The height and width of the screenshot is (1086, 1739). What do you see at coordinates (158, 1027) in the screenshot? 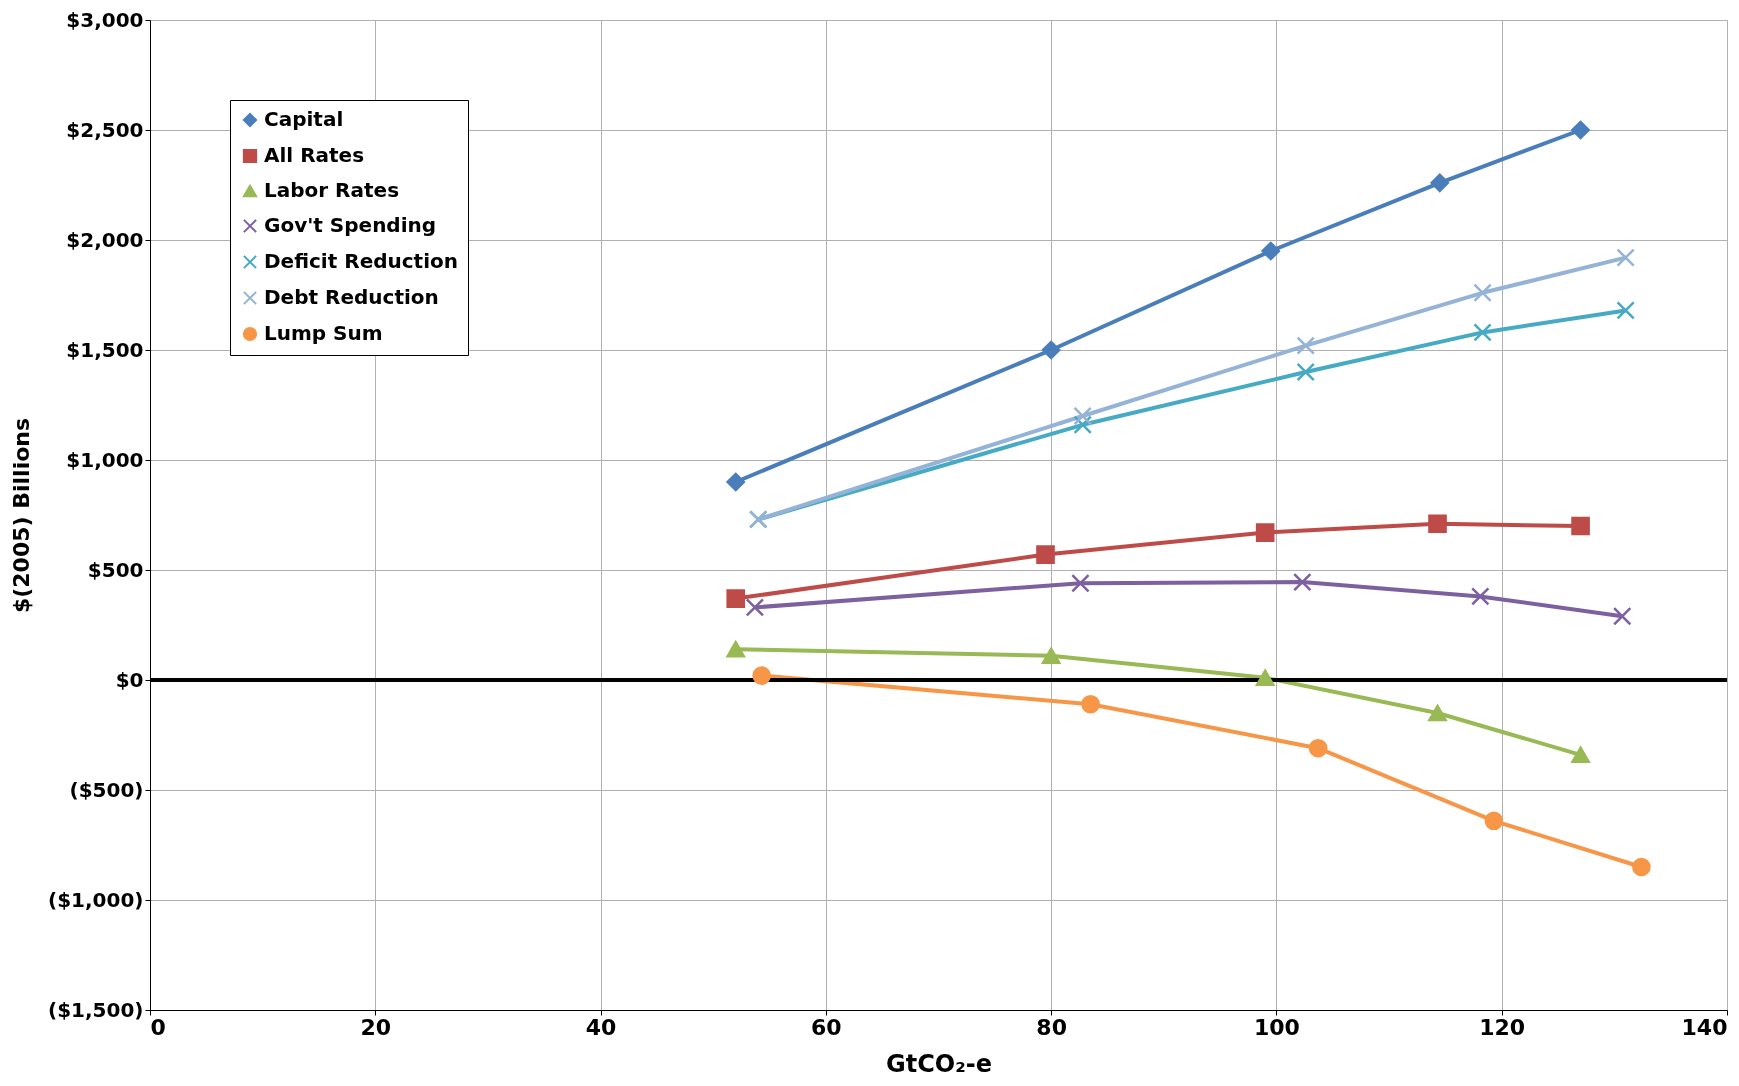
I see `x-tick-label: 0` at bounding box center [158, 1027].